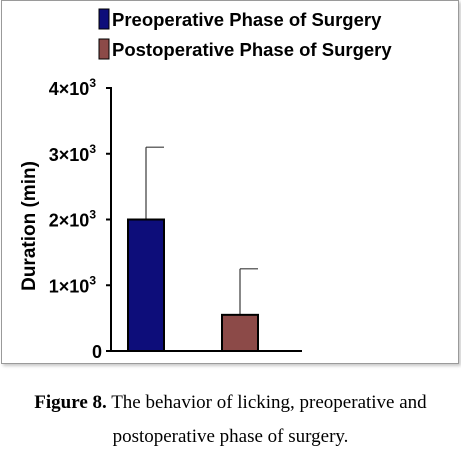  I want to click on y-tick-label-0: 0, so click(97, 352).